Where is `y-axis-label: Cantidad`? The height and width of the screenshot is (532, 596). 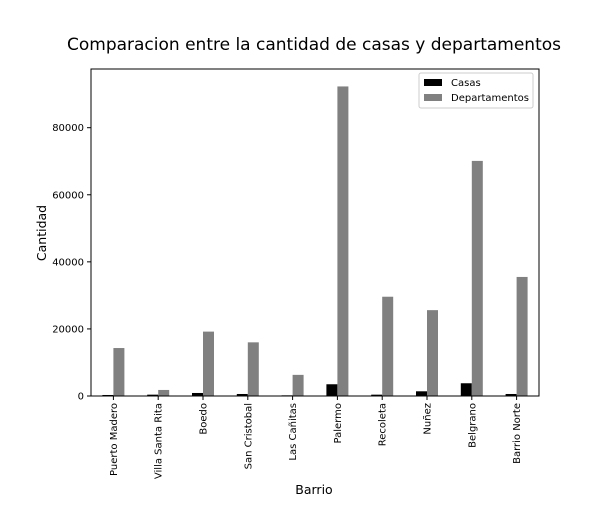 y-axis-label: Cantidad is located at coordinates (41, 233).